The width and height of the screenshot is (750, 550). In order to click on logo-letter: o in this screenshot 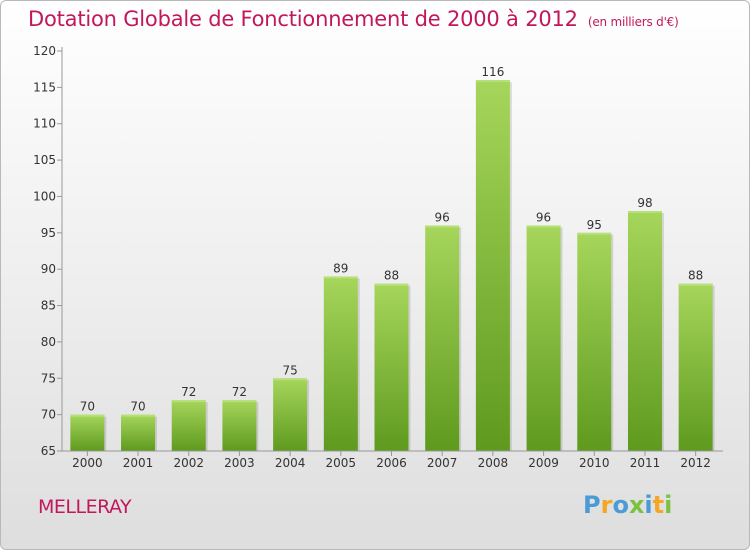, I will do `click(620, 505)`.